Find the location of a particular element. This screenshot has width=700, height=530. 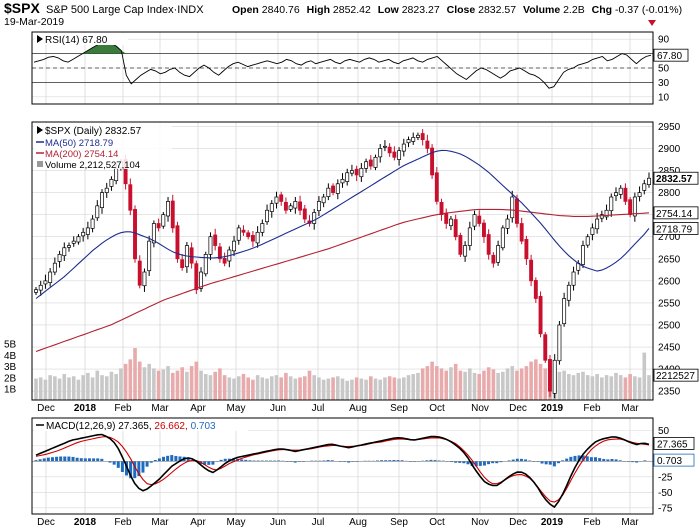

close-value: 2832.57 is located at coordinates (497, 10).